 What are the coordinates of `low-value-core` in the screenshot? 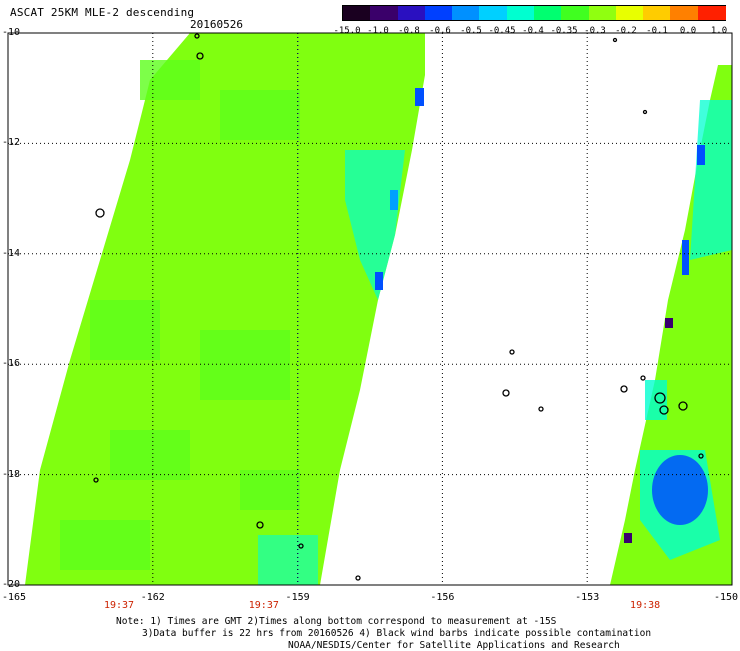 It's located at (680, 490).